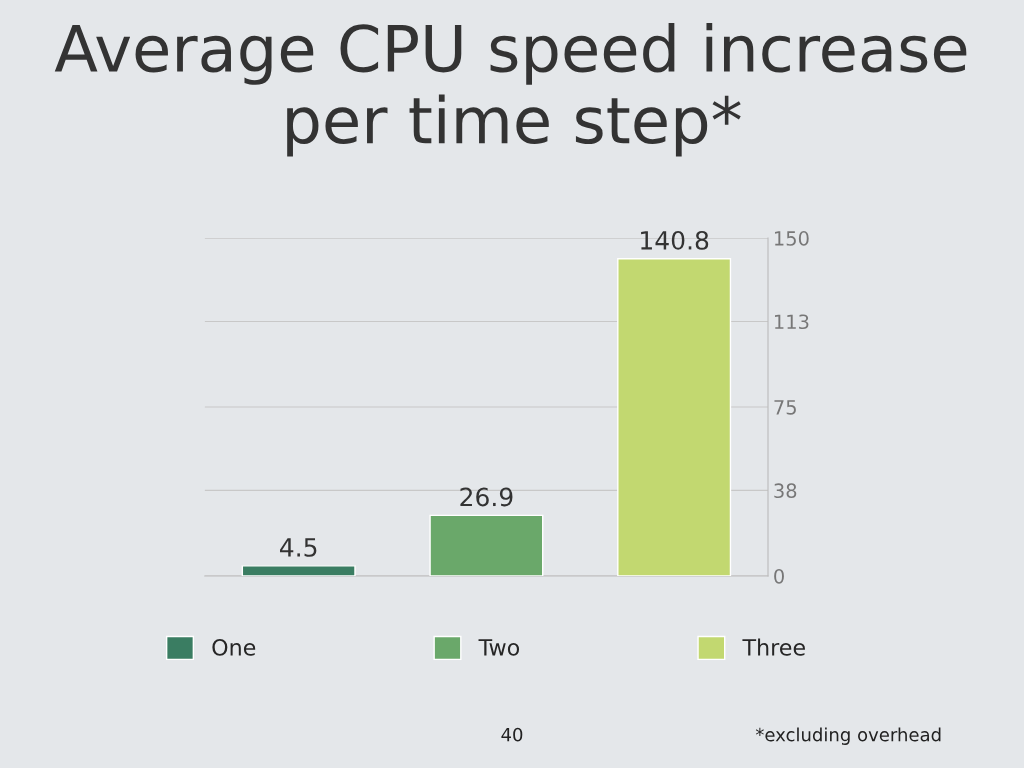 This screenshot has width=1024, height=768. What do you see at coordinates (773, 647) in the screenshot?
I see `legend-label: Three` at bounding box center [773, 647].